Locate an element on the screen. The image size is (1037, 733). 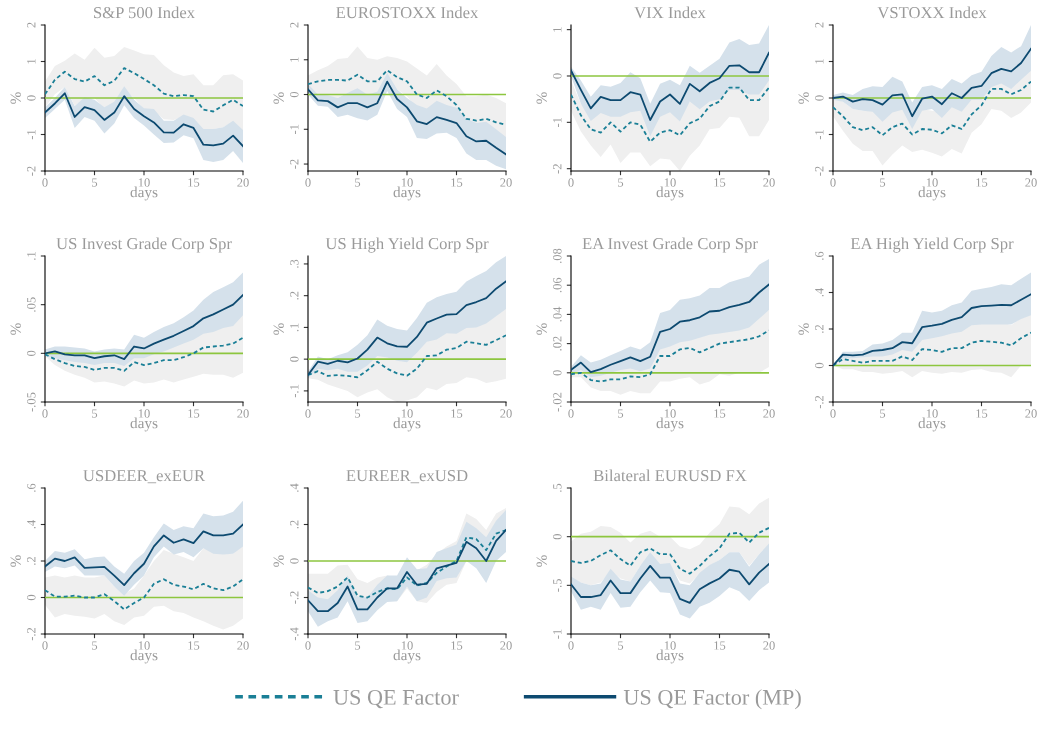
chart-title: VIX Index is located at coordinates (670, 12).